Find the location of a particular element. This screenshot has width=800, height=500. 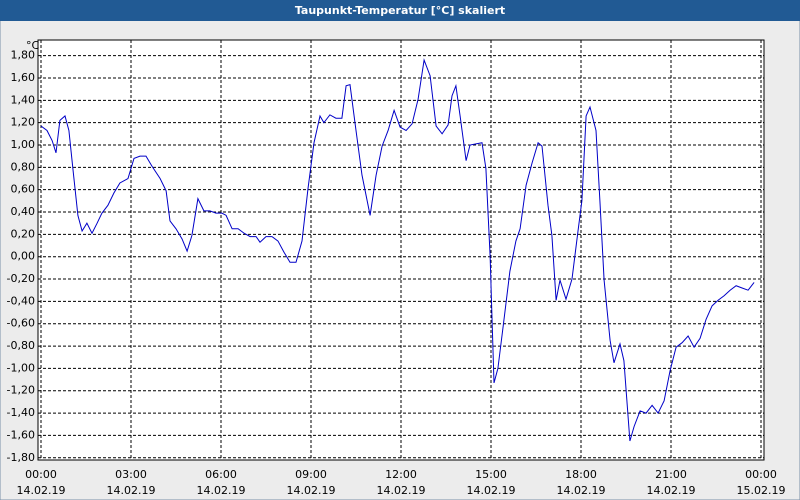

y-tick-label: -1,80 is located at coordinates (21, 457).